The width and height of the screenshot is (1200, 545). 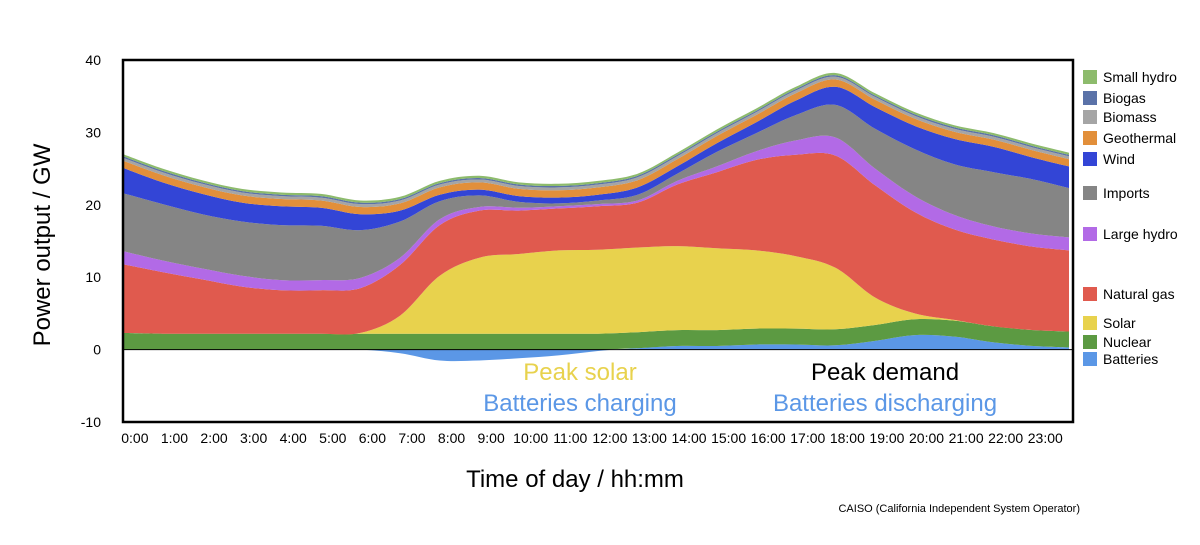 I want to click on x-tick-label: 2:00, so click(x=213, y=438).